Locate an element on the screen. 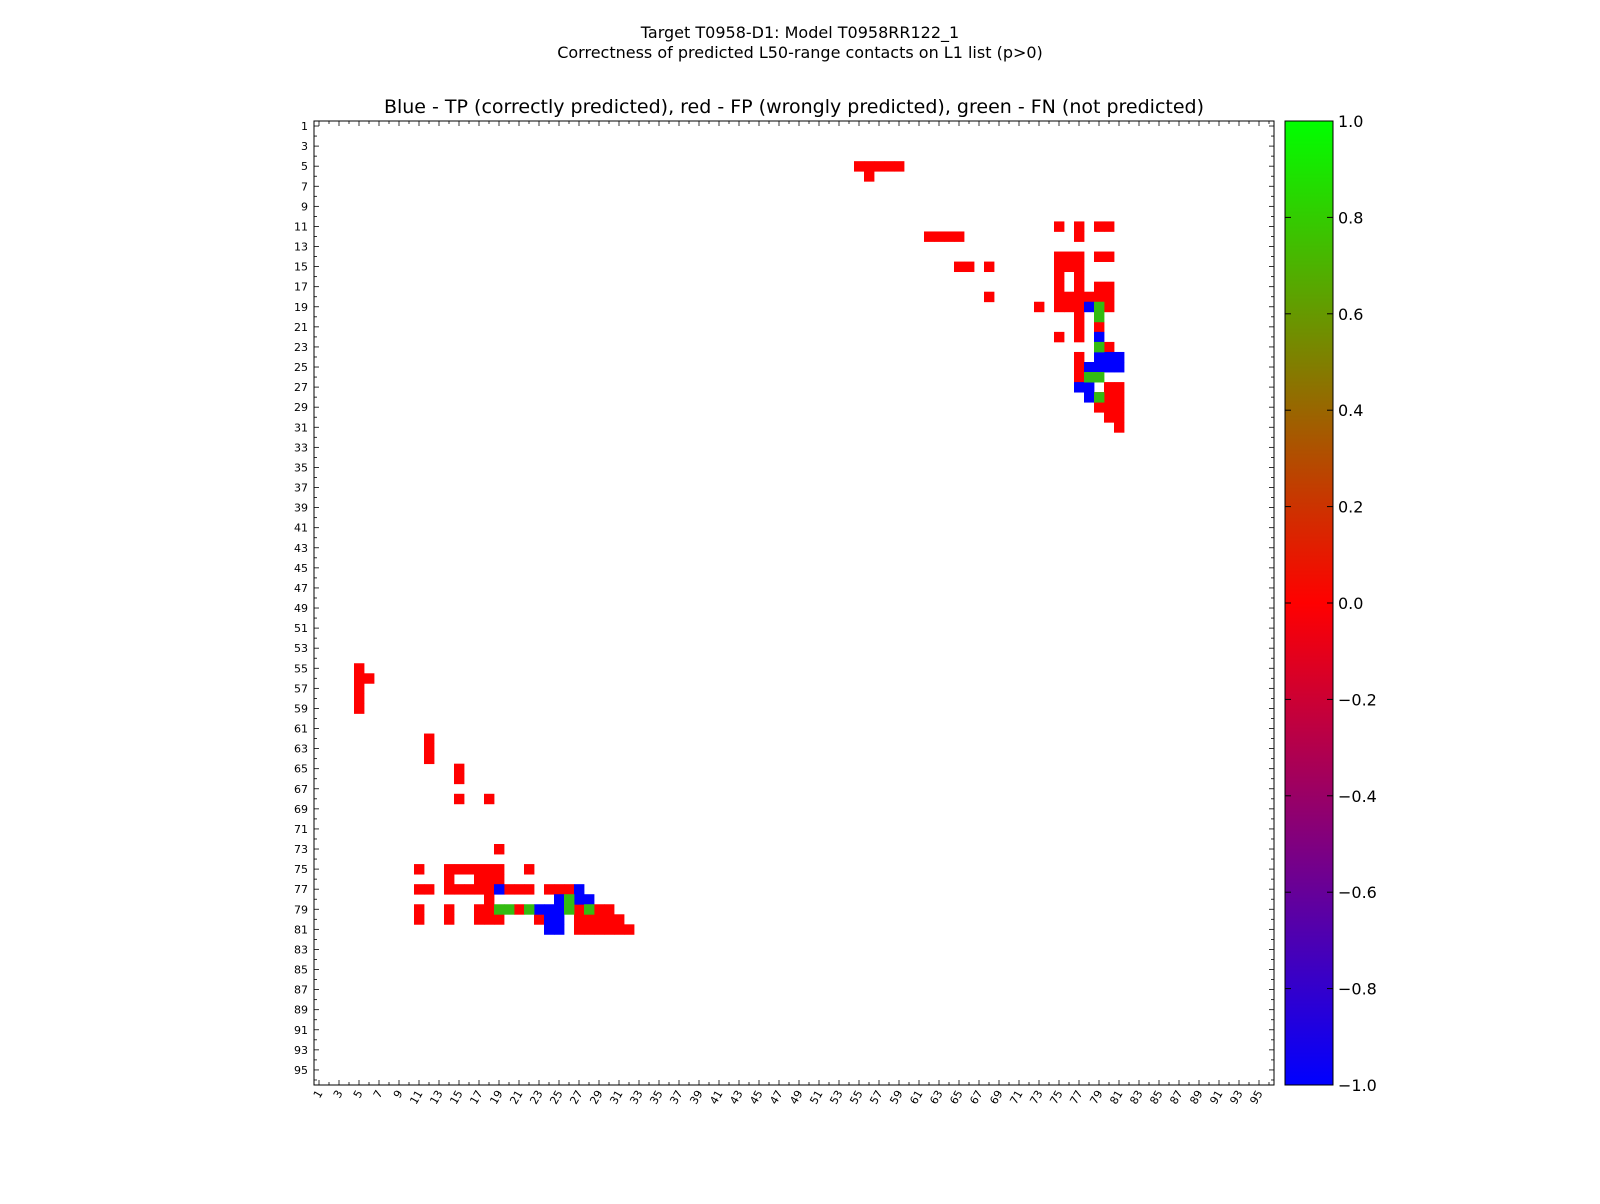  x-tick-label: 79 is located at coordinates (1096, 1097).